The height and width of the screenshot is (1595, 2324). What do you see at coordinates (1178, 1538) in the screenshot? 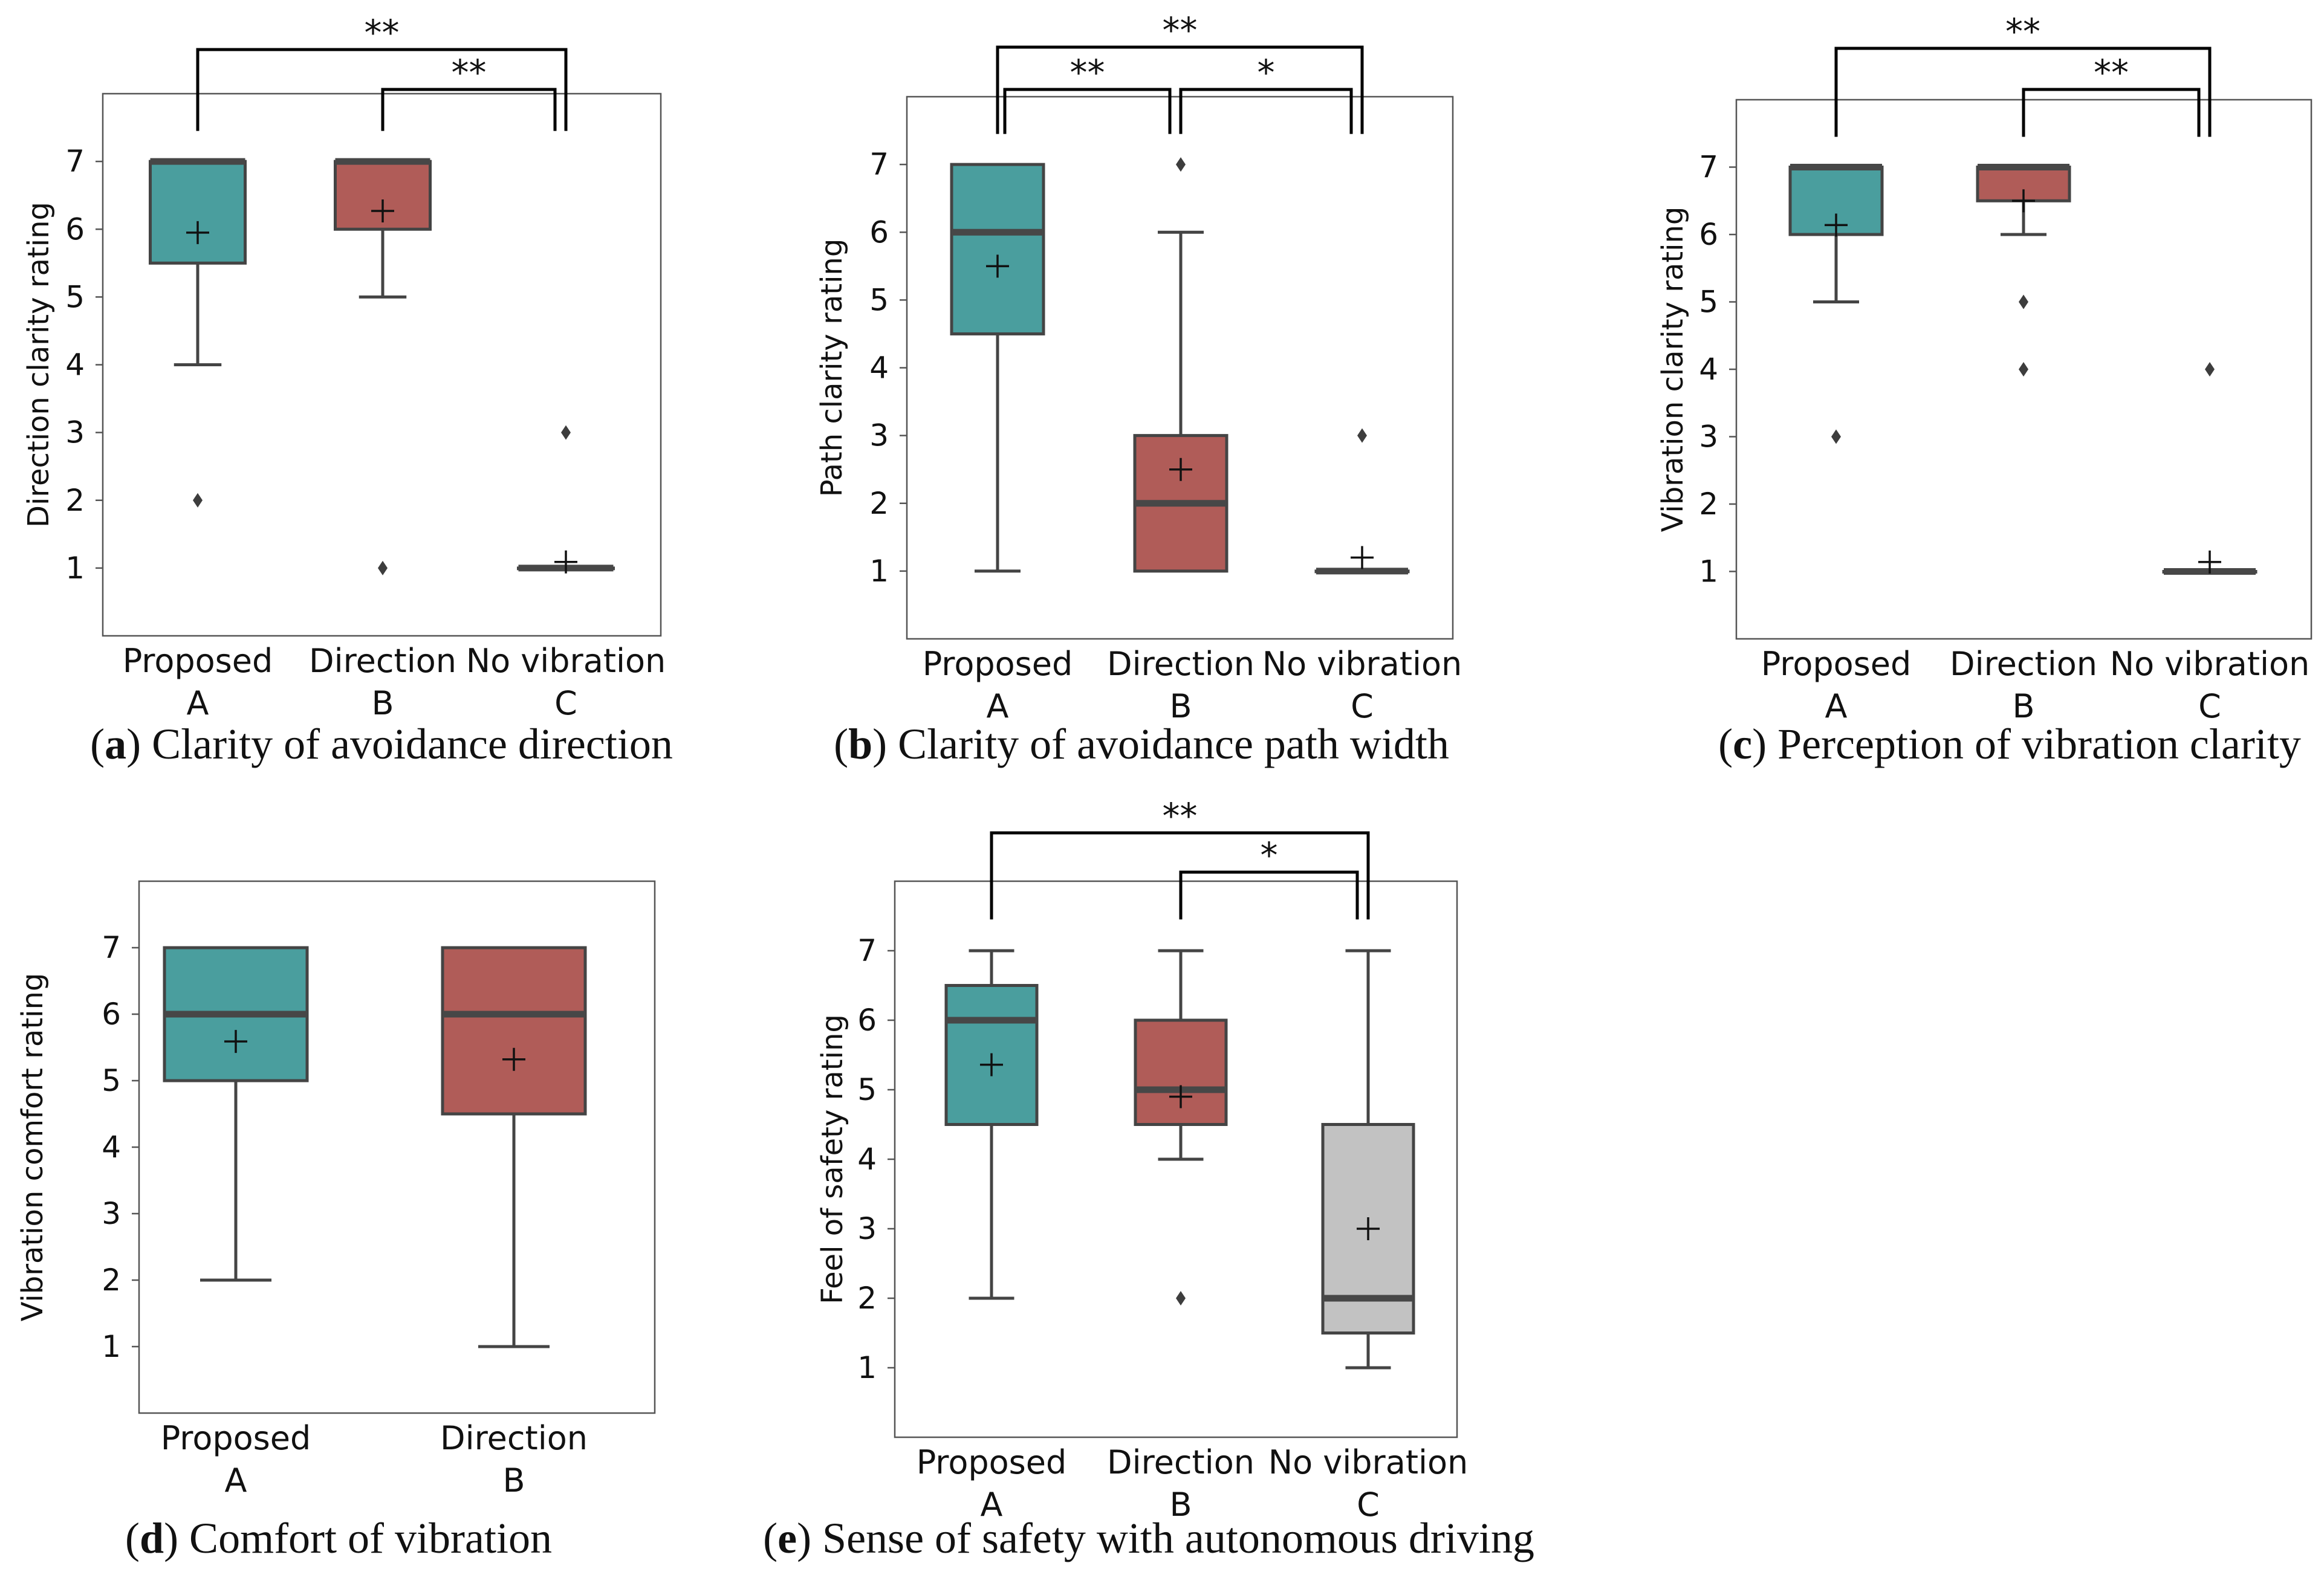
I see `caption-text: Sense of safety with autonomous driving` at bounding box center [1178, 1538].